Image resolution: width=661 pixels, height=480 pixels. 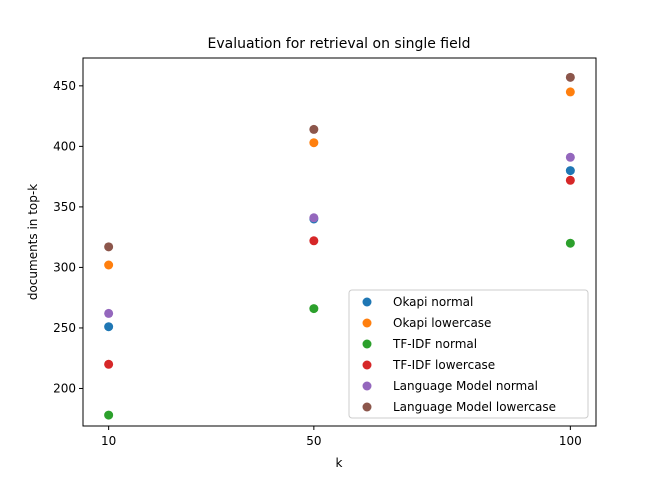 I want to click on legend-label: TF-IDF normal, so click(x=434, y=344).